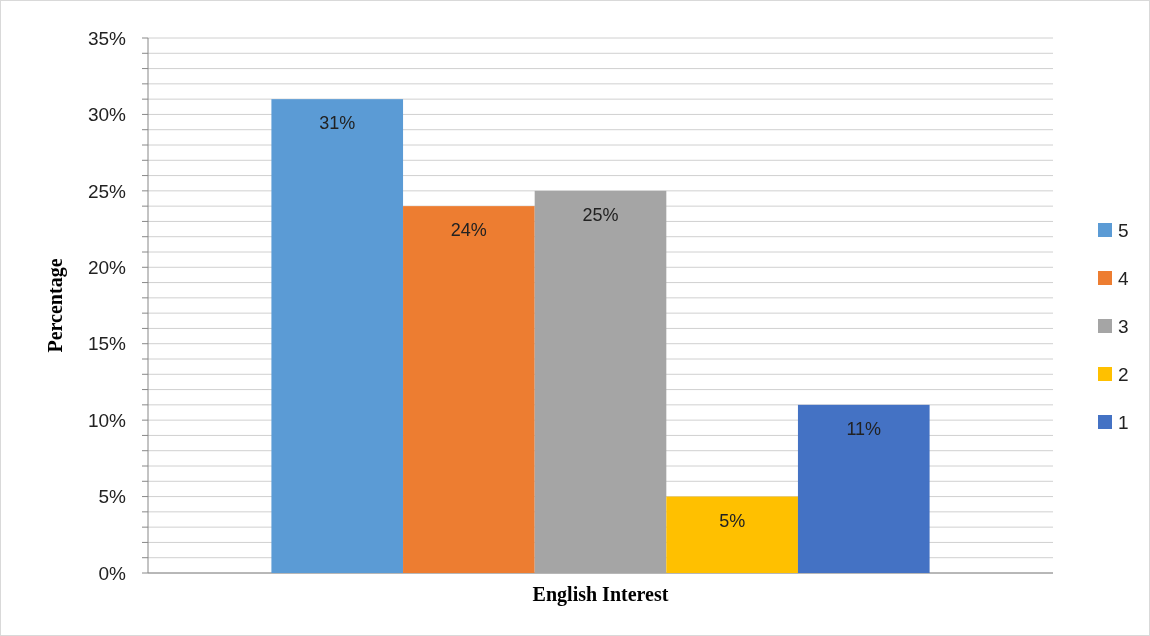 The image size is (1150, 636). What do you see at coordinates (732, 520) in the screenshot?
I see `data-label: 5%` at bounding box center [732, 520].